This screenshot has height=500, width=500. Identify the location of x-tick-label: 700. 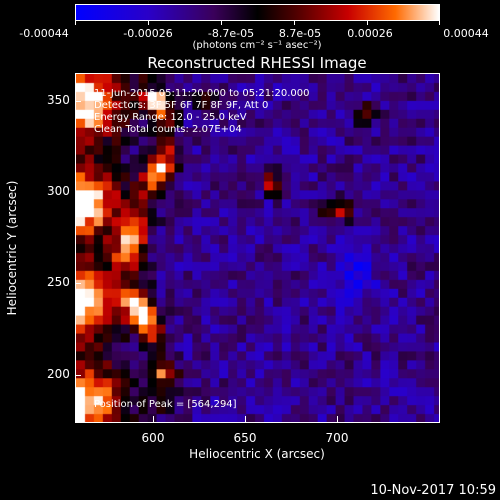
(337, 438).